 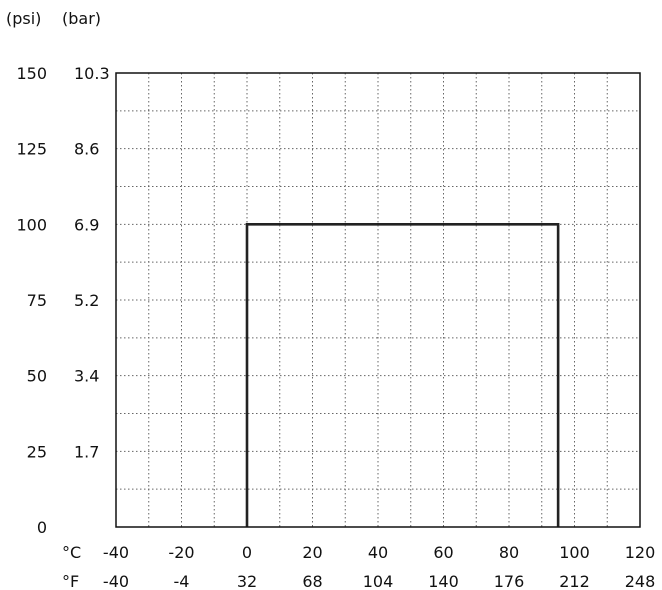 I want to click on bar-unit-label: (bar), so click(x=81, y=18).